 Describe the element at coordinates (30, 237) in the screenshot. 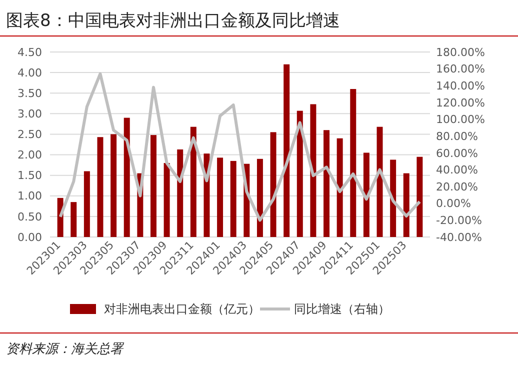

I see `y-tick-label: 0.00` at that location.